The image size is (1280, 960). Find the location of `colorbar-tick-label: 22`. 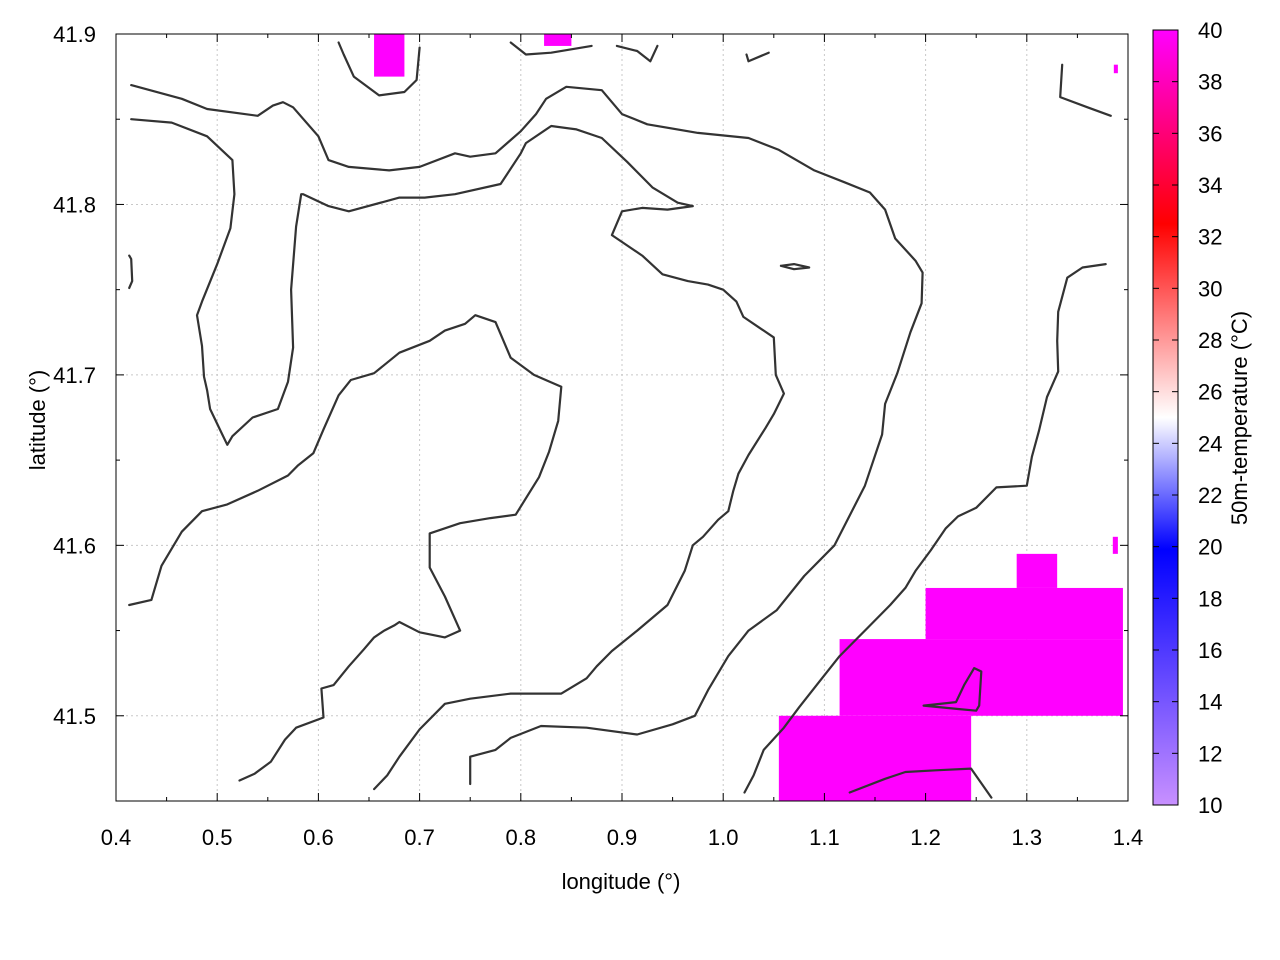

colorbar-tick-label: 22 is located at coordinates (1210, 495).